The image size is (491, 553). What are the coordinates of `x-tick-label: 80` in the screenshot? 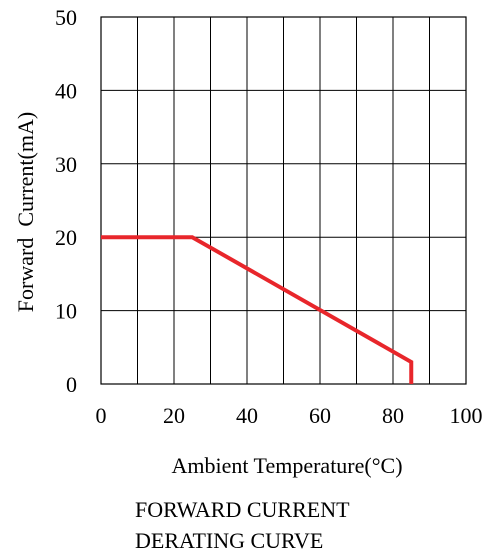 It's located at (393, 415).